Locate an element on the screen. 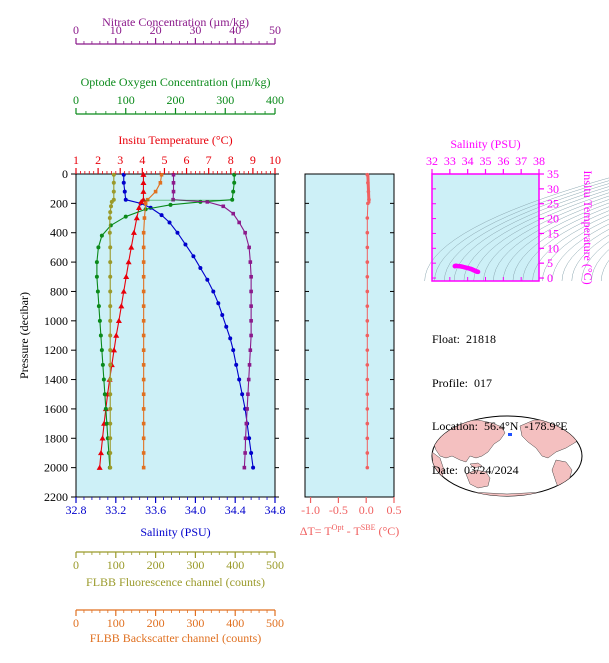 The width and height of the screenshot is (609, 663). pressure-tick-label: 1400 is located at coordinates (56, 380).